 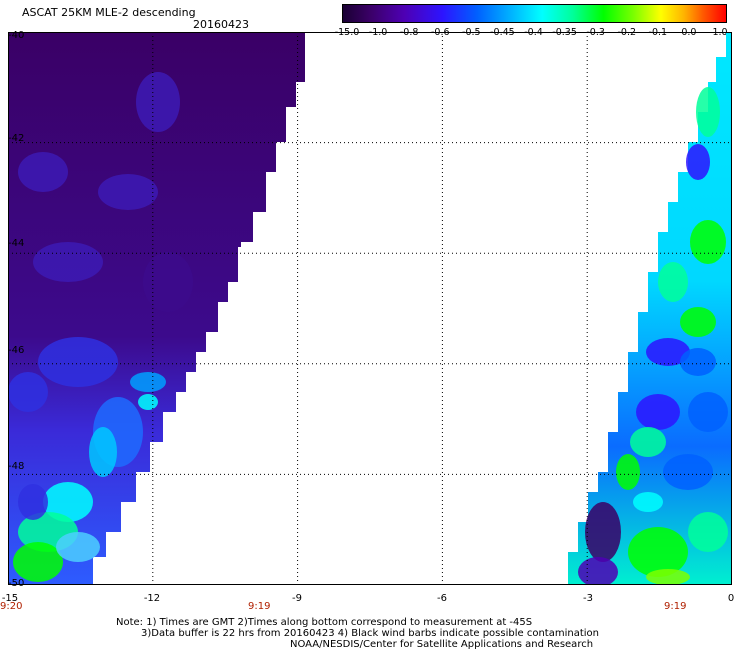 I want to click on time-middle: 9:19, so click(x=259, y=606).